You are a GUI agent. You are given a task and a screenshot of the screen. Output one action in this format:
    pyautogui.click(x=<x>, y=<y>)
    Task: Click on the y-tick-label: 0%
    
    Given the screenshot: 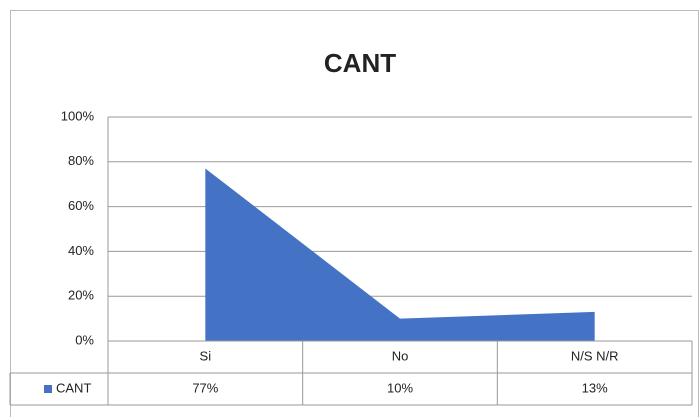 What is the action you would take?
    pyautogui.click(x=84, y=339)
    